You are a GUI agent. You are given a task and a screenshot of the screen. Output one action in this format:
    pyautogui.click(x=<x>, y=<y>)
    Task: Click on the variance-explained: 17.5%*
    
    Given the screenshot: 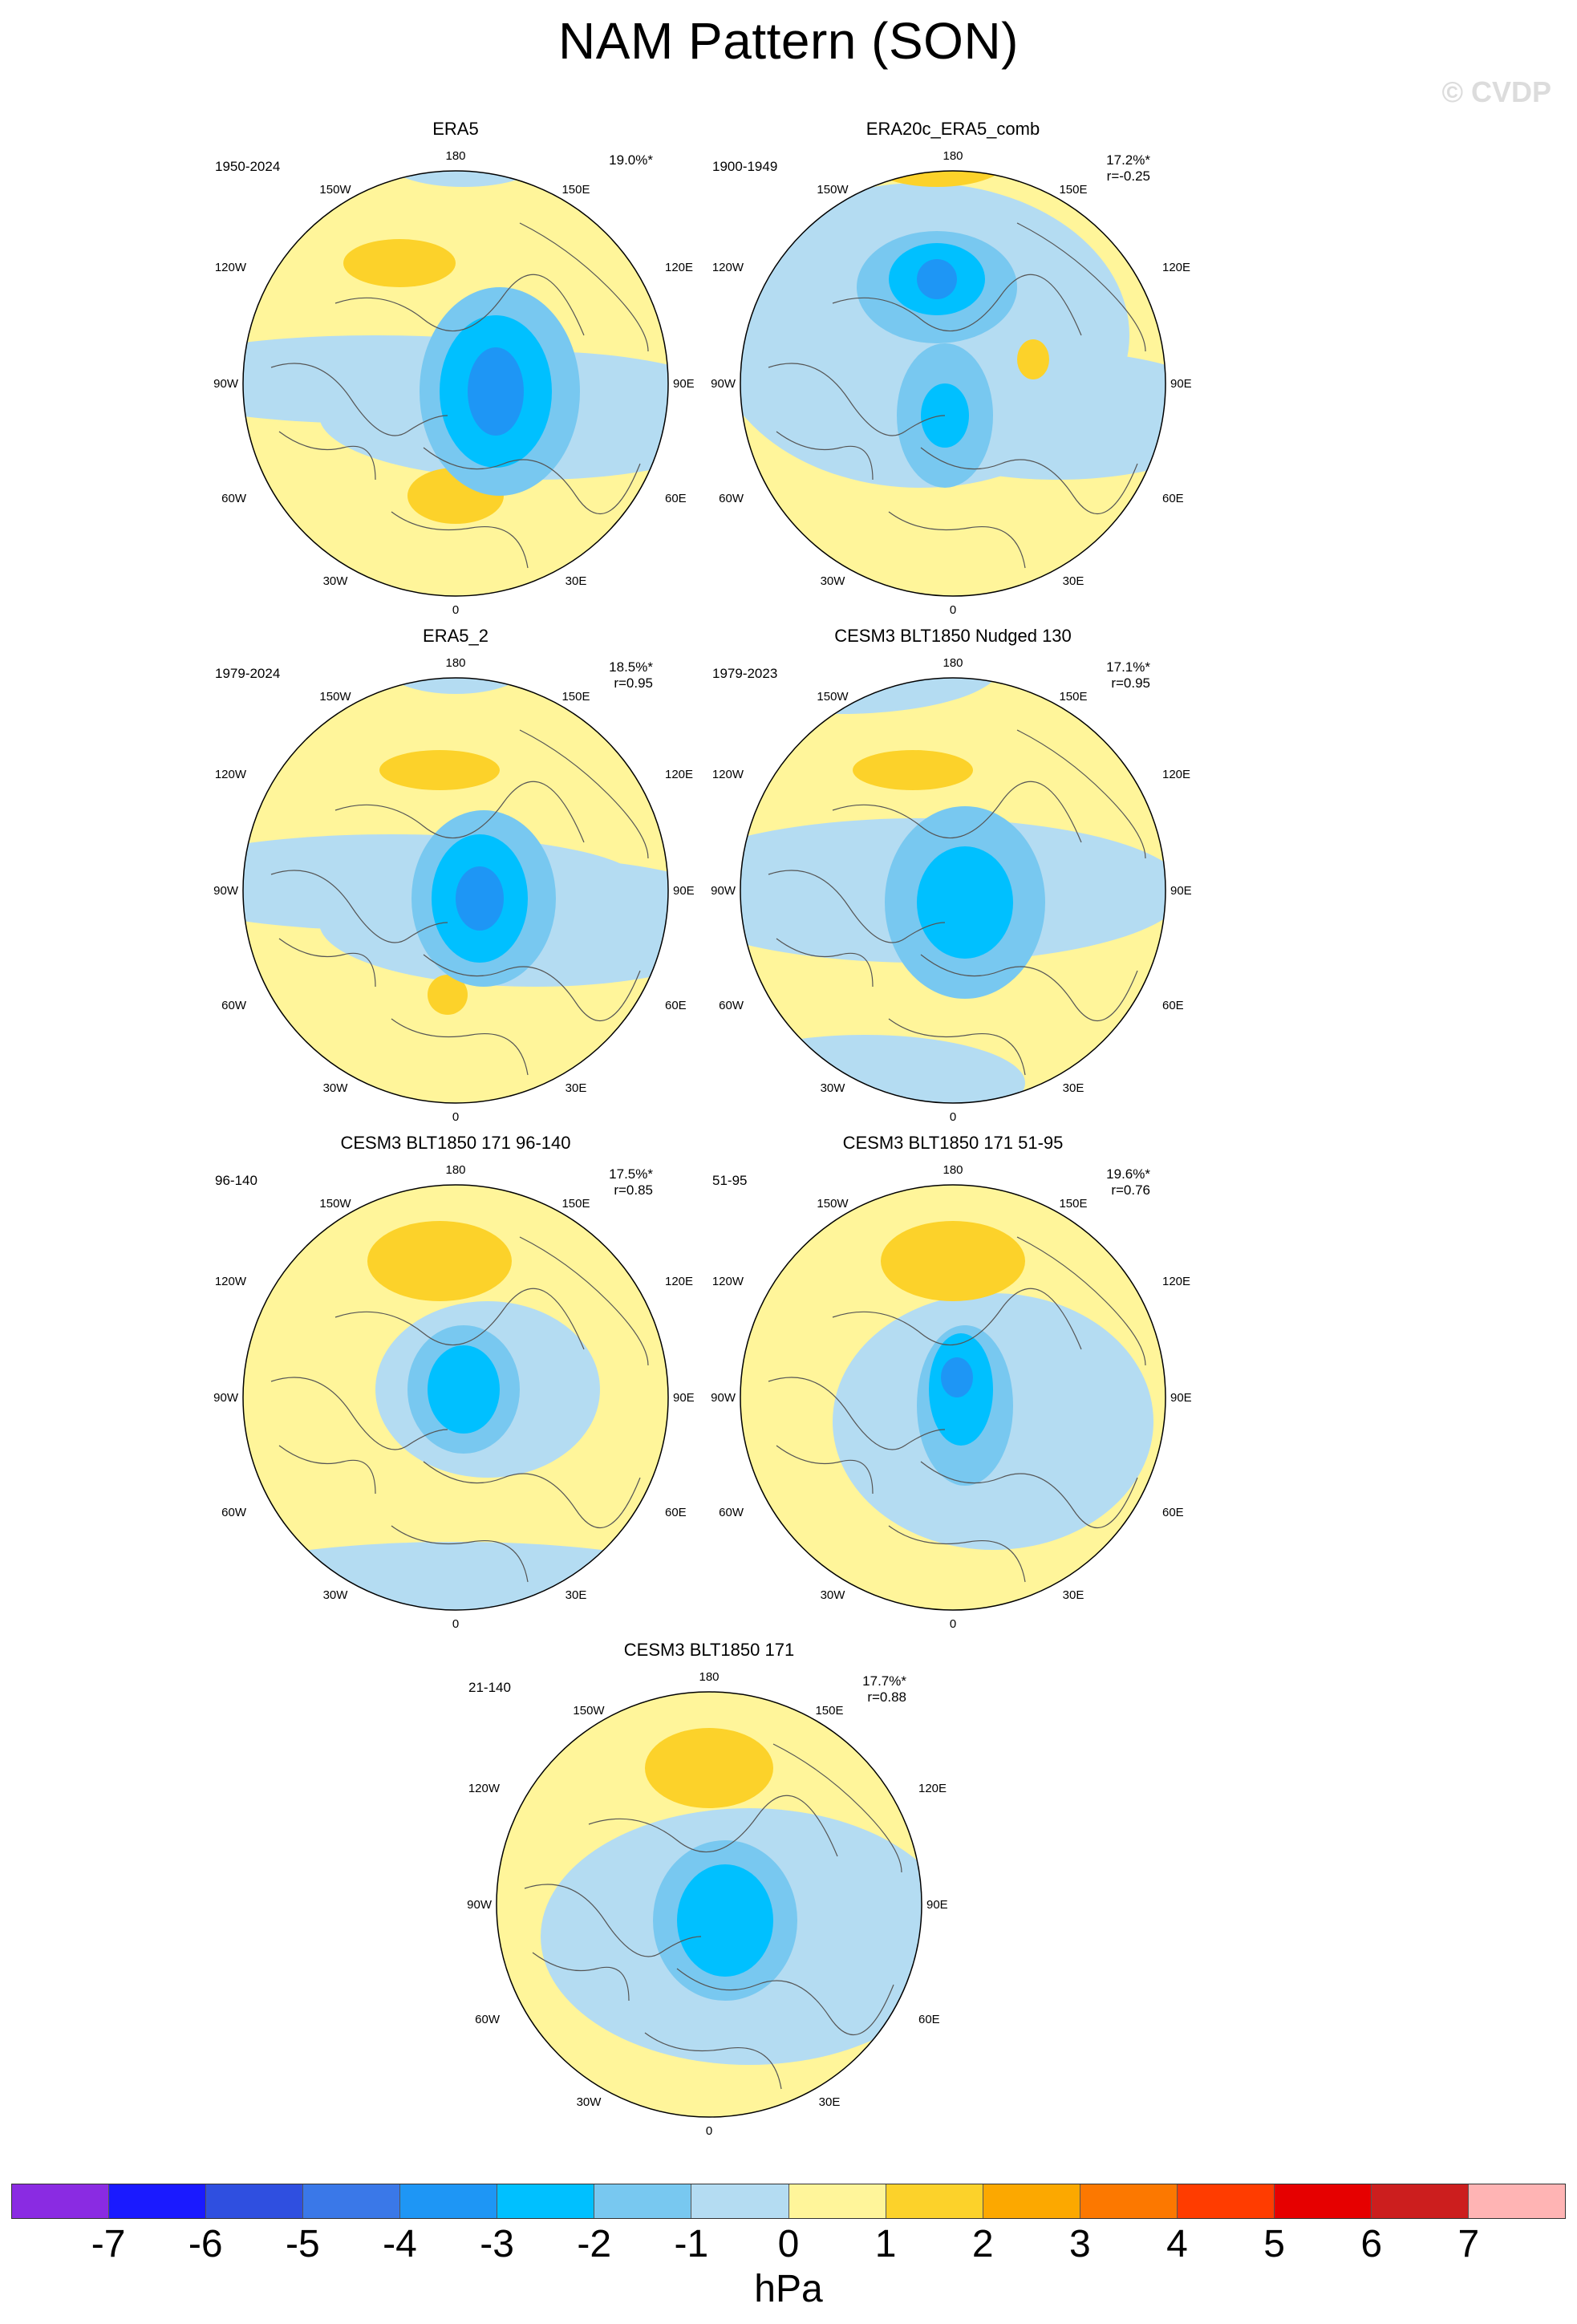 What is the action you would take?
    pyautogui.click(x=631, y=1174)
    